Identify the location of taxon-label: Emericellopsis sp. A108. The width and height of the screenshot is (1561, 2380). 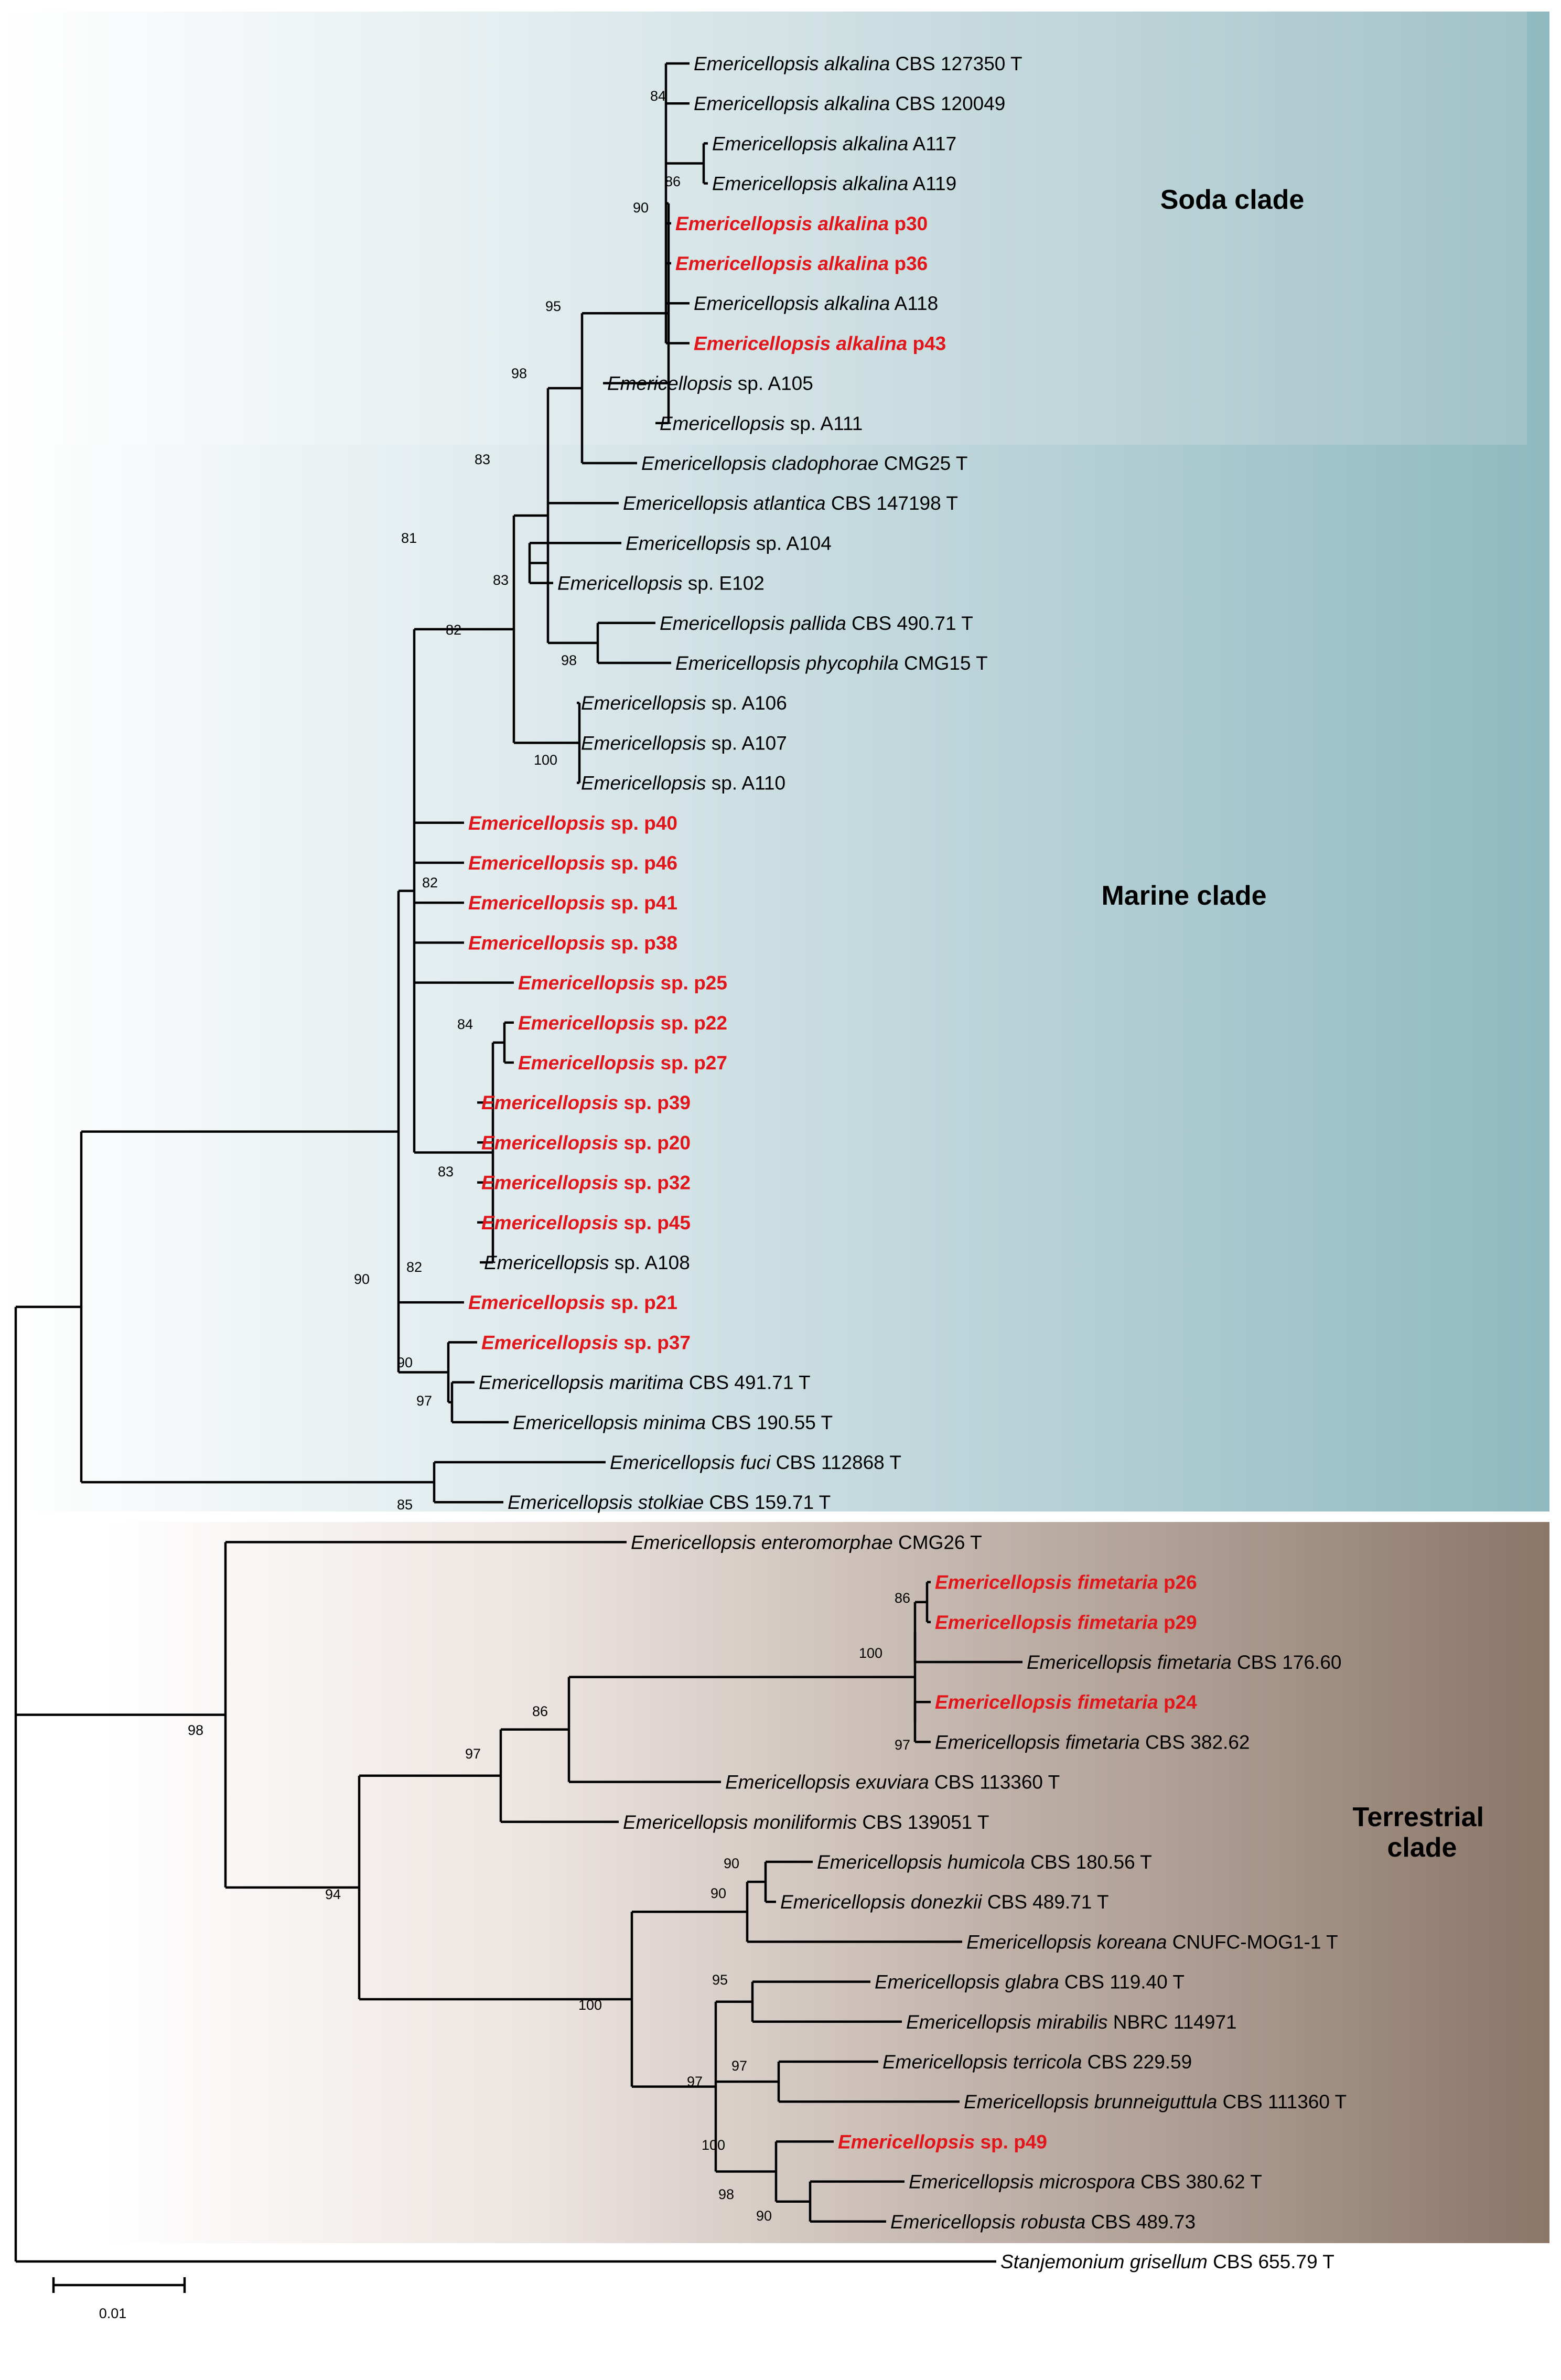
(587, 1262).